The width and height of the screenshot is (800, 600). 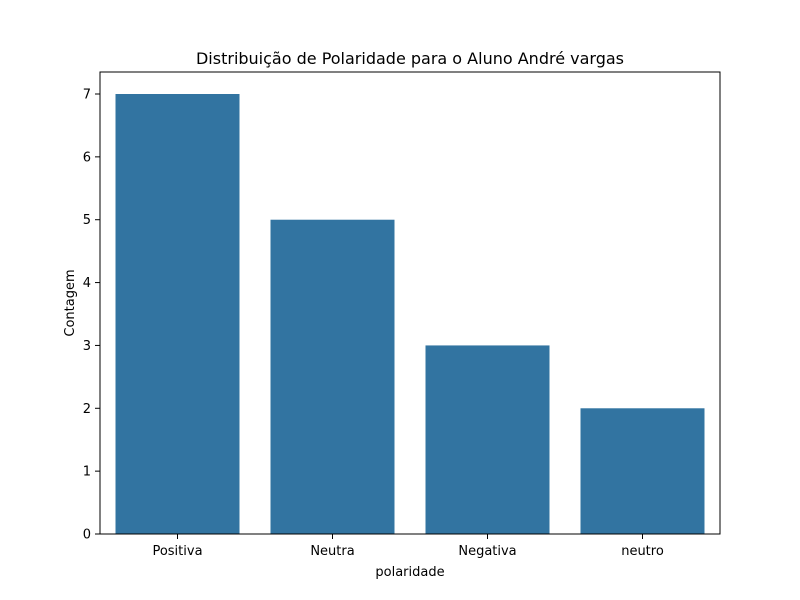 I want to click on y-tick-label: 4, so click(x=87, y=283).